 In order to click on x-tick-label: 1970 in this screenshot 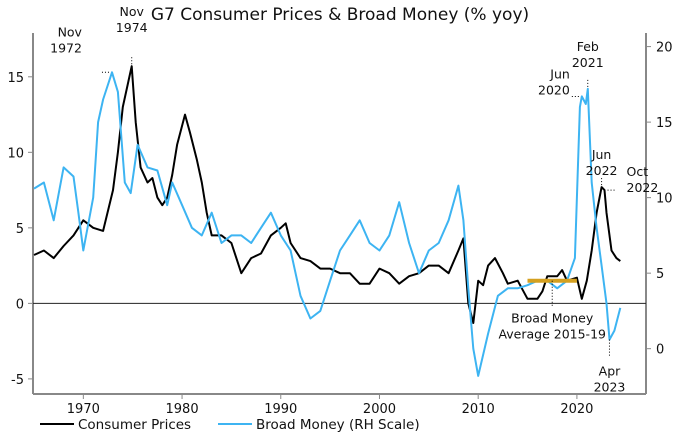, I will do `click(83, 409)`.